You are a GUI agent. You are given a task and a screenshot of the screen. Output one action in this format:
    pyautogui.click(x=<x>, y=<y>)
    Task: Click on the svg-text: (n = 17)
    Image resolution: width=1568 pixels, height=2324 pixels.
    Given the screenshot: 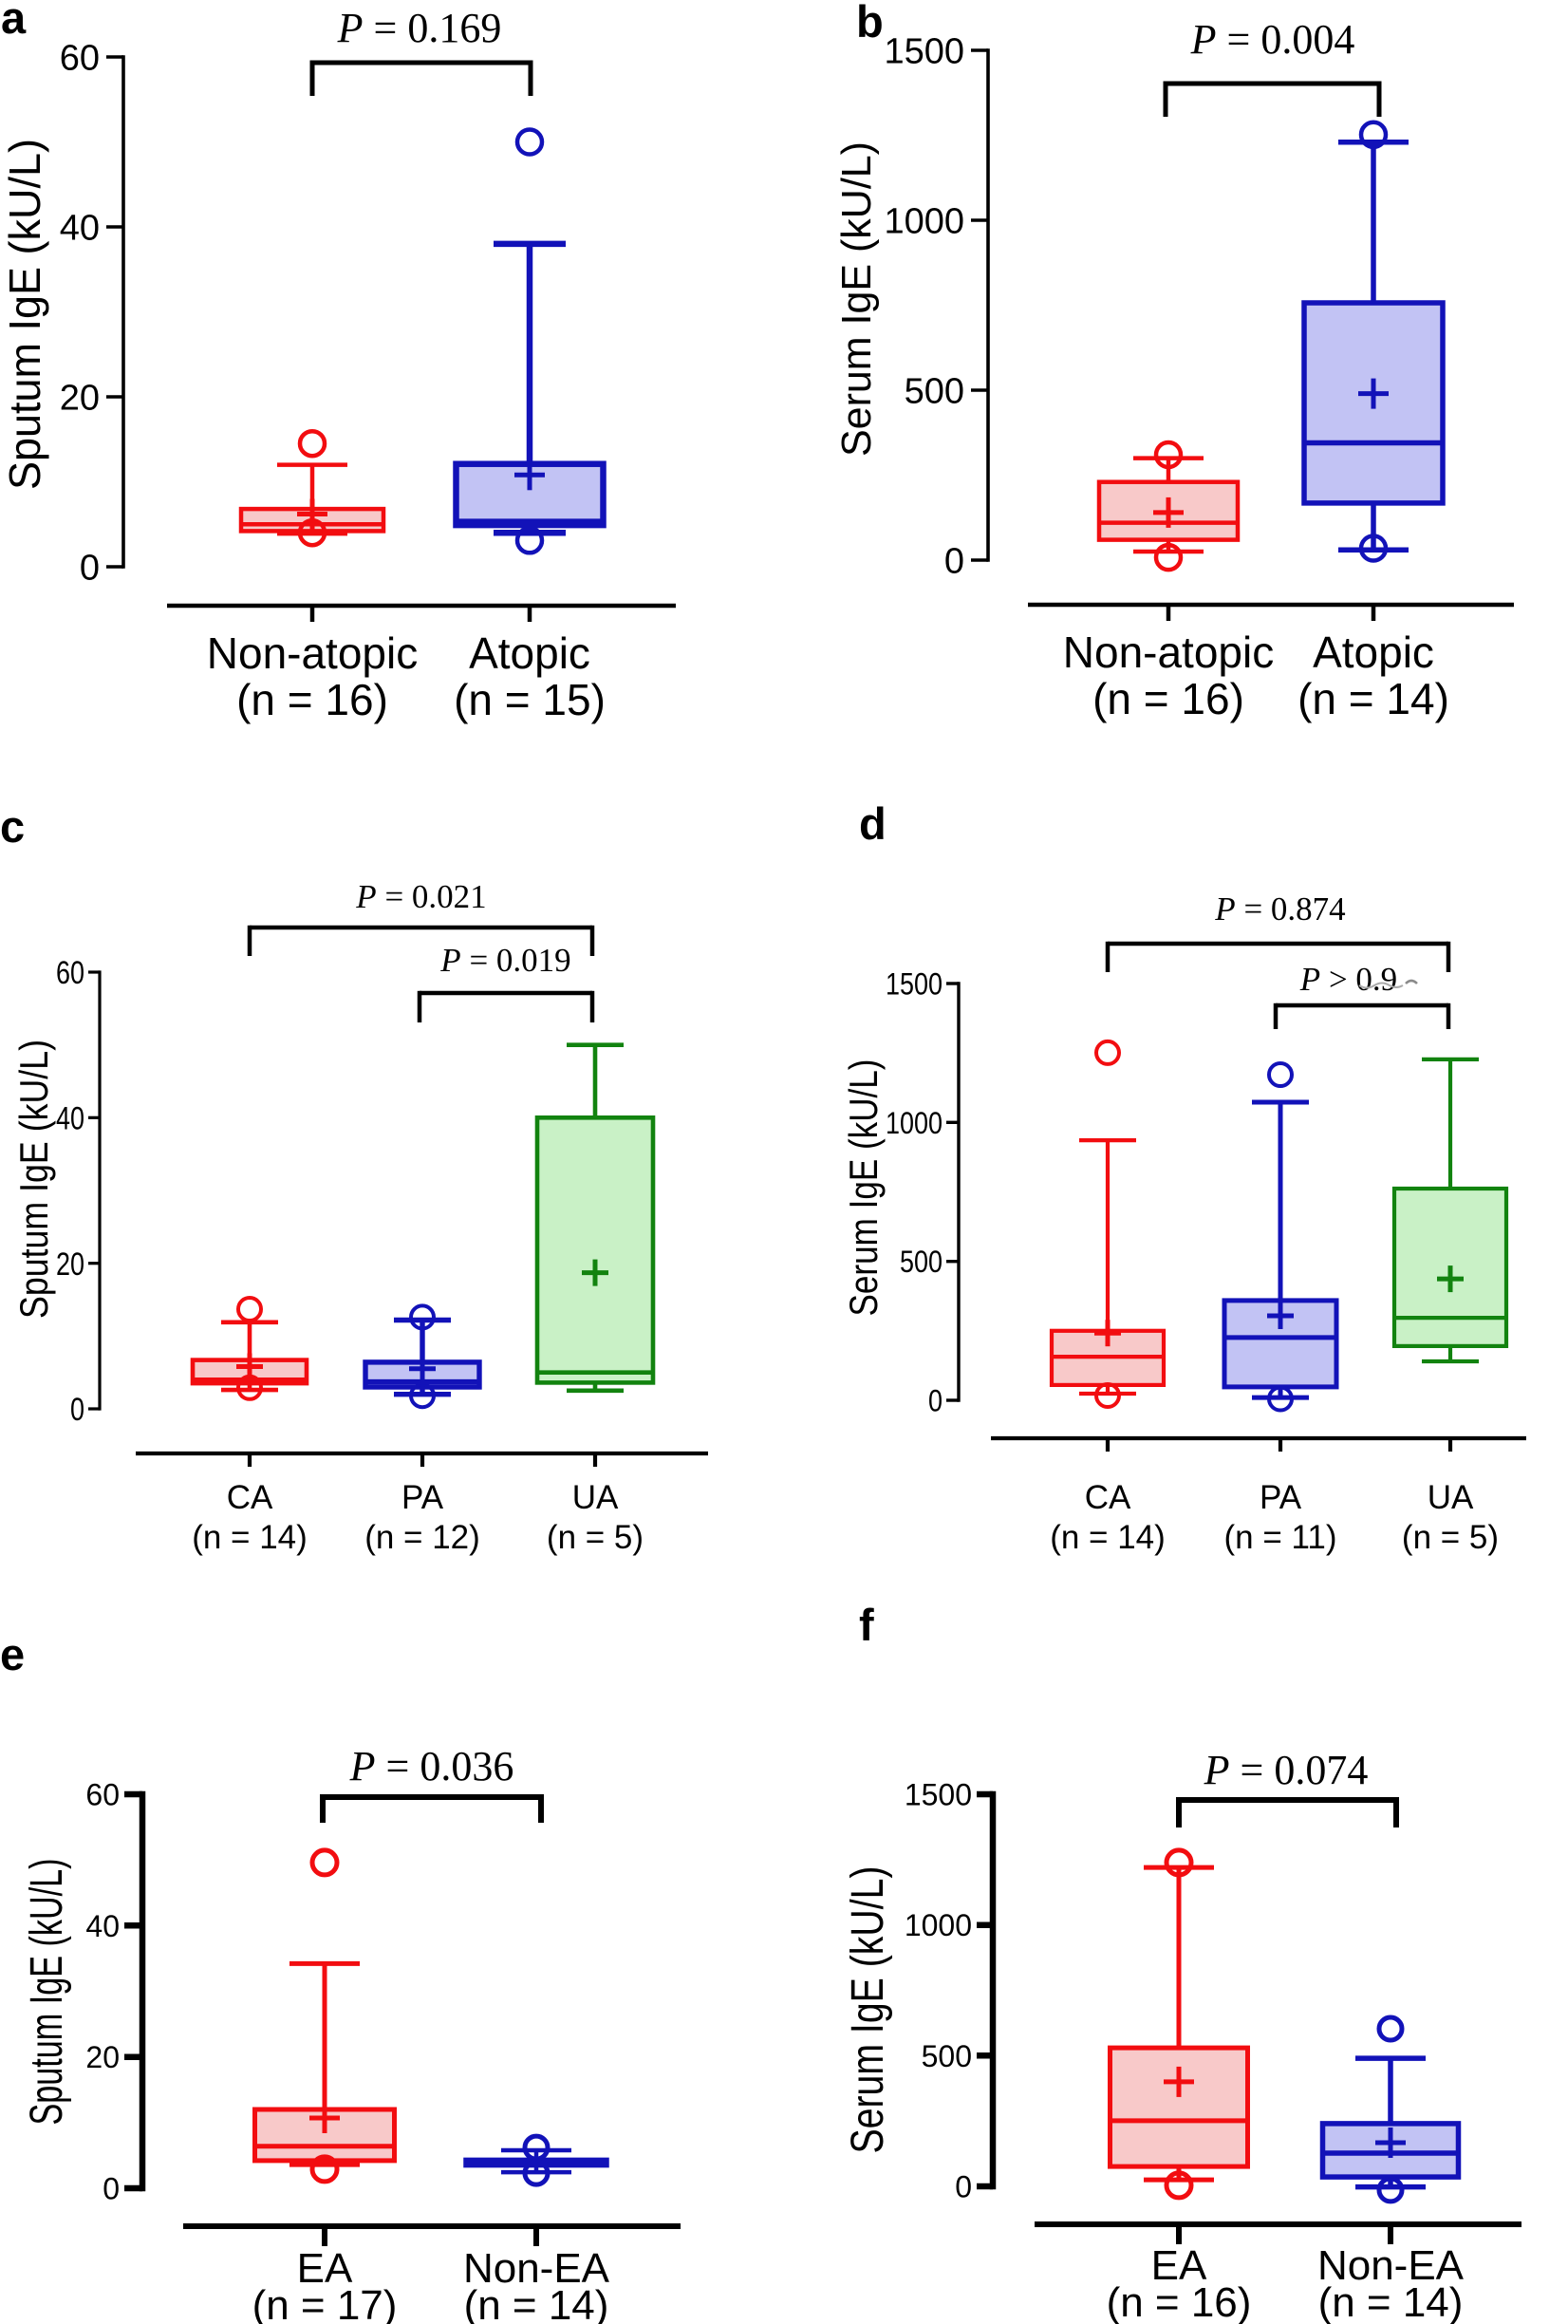 What is the action you would take?
    pyautogui.click(x=325, y=2303)
    